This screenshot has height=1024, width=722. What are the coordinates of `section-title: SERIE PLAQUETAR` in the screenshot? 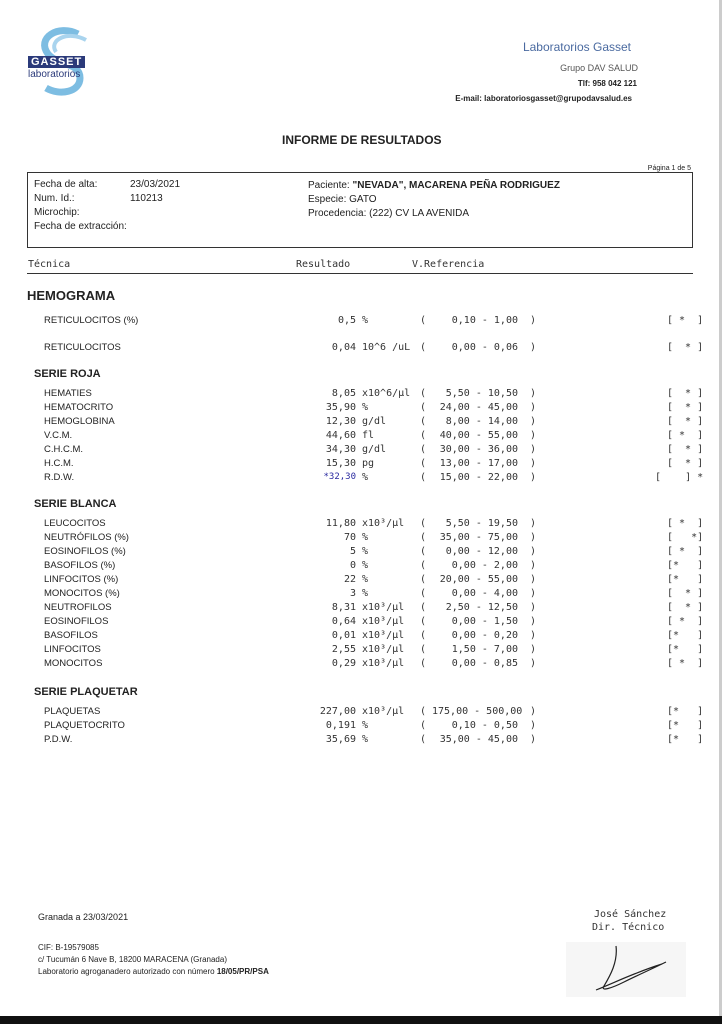 It's located at (86, 692).